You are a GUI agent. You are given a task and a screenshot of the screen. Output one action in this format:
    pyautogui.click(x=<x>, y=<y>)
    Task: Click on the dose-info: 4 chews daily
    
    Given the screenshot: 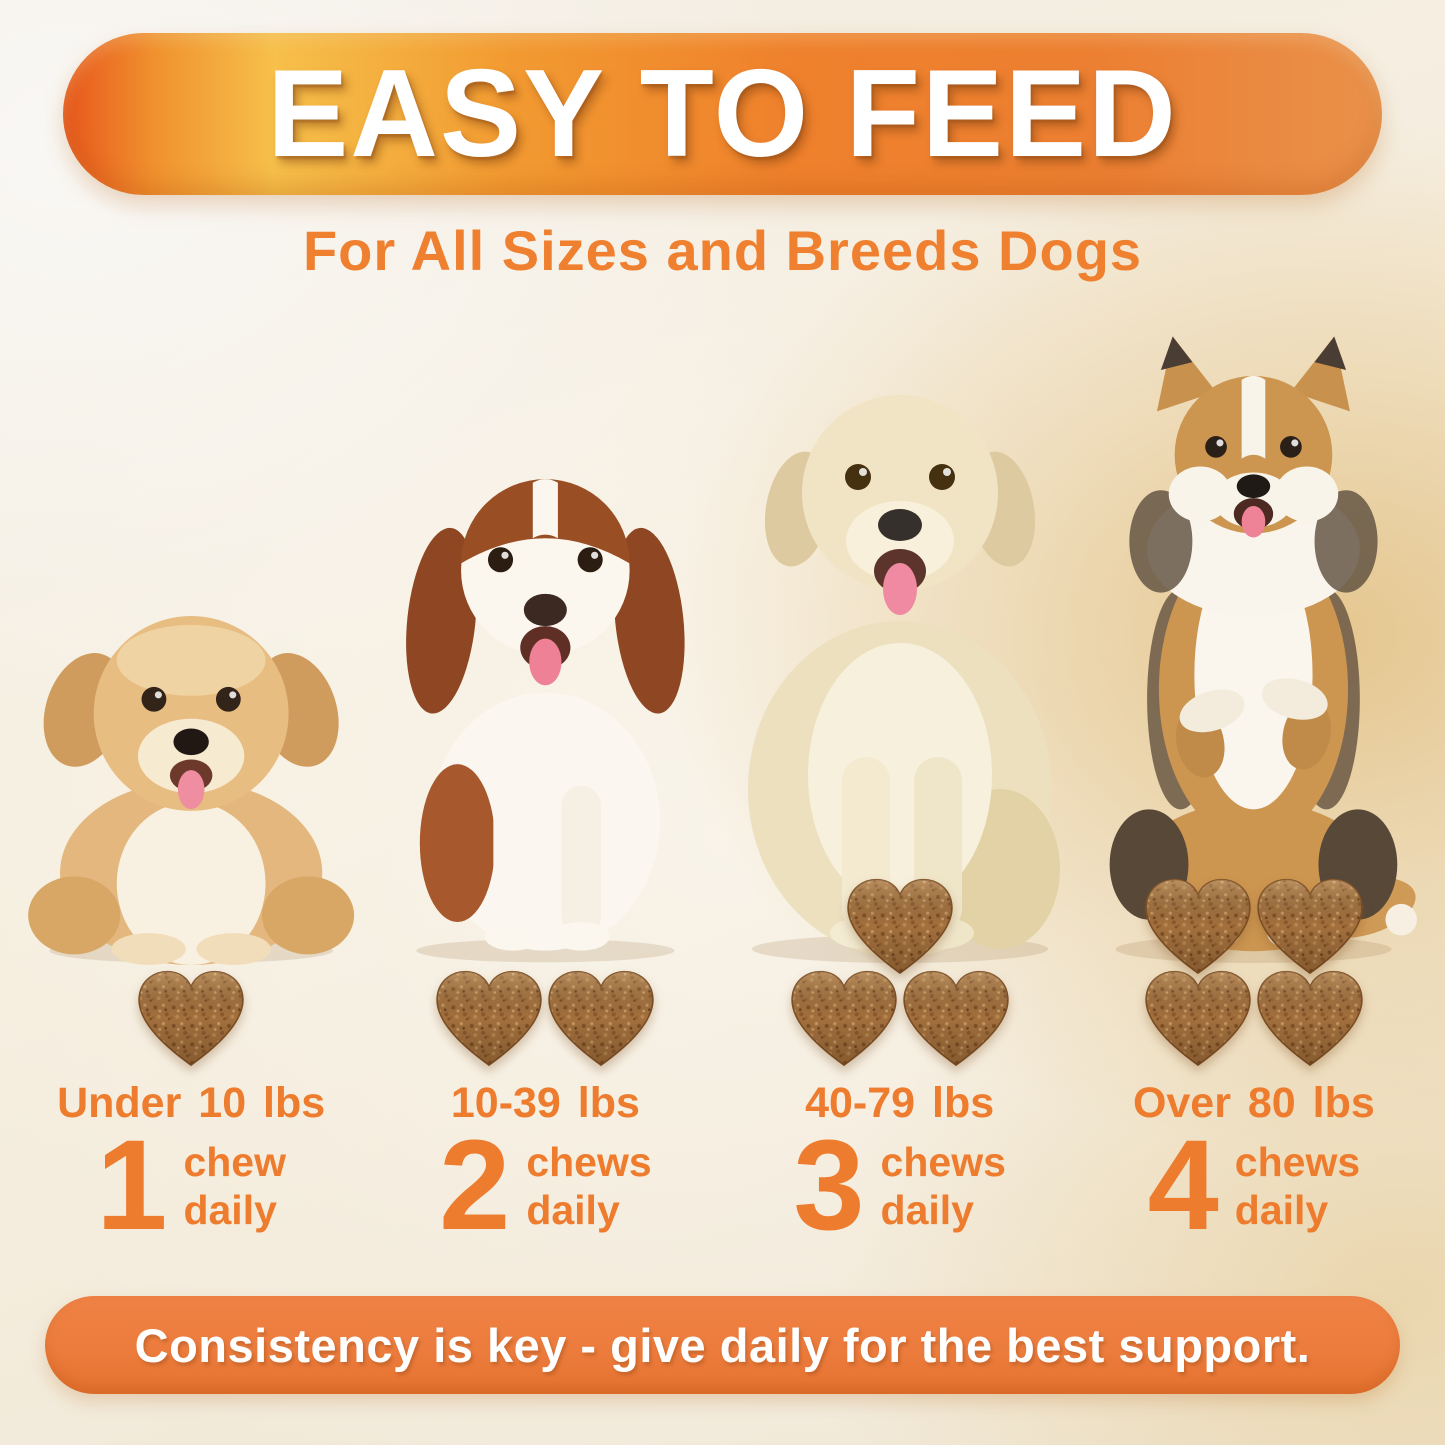 What is the action you would take?
    pyautogui.click(x=1254, y=1185)
    